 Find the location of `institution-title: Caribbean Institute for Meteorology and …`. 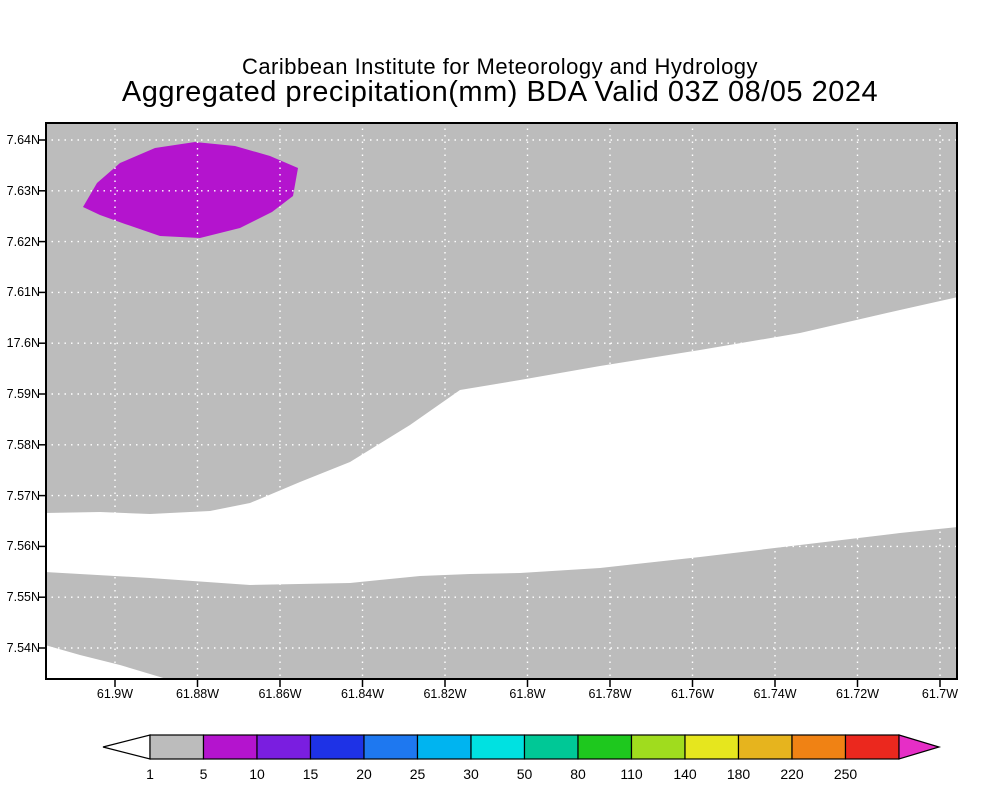

institution-title: Caribbean Institute for Meteorology and … is located at coordinates (500, 66).